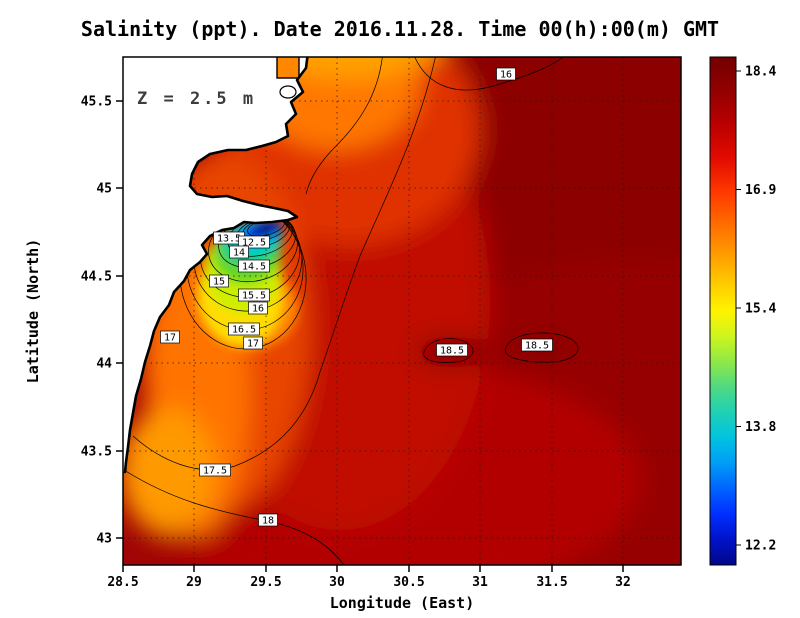  I want to click on coastal-island, so click(288, 92).